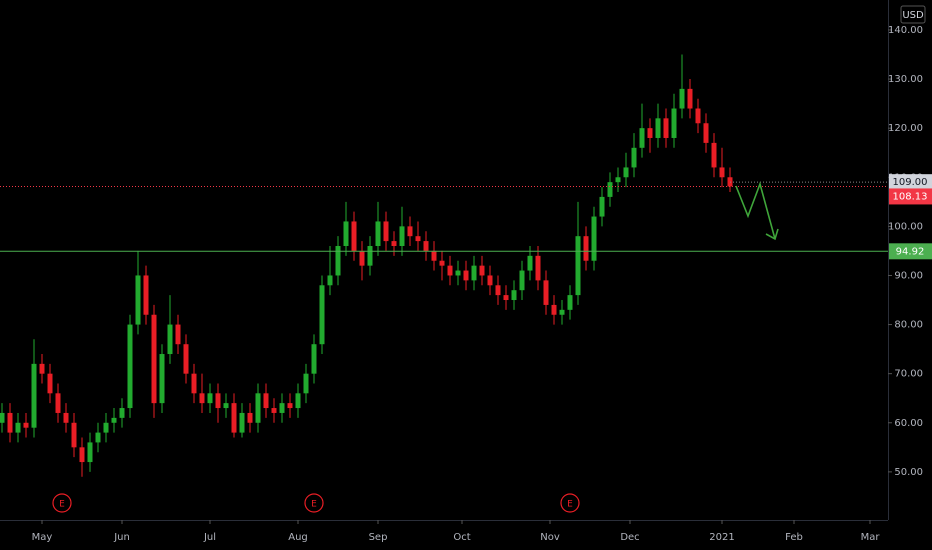  I want to click on y-tick-label: 50.00, so click(908, 472).